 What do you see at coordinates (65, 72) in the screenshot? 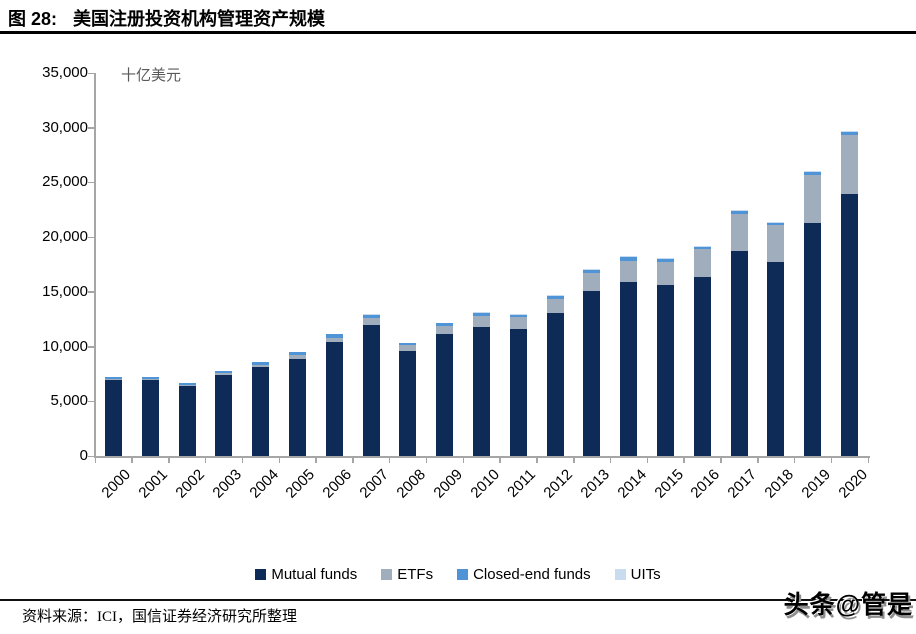
I see `y-axis-tick-label: 35,000` at bounding box center [65, 72].